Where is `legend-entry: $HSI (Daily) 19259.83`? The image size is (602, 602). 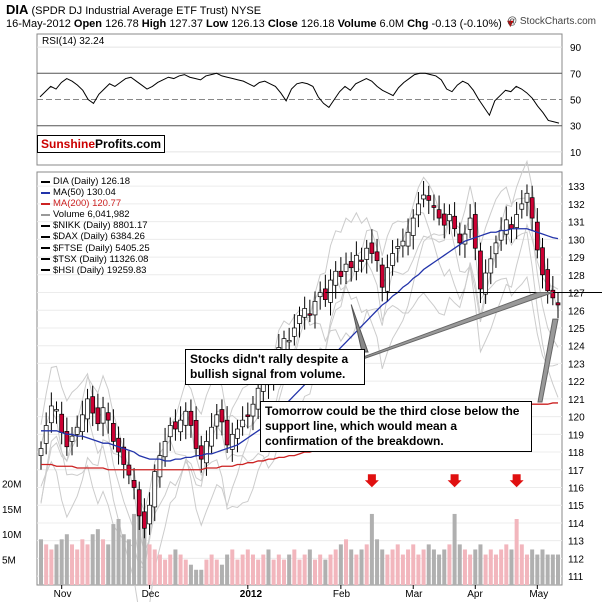
legend-entry: $HSI (Daily) 19259.83 is located at coordinates (95, 270).